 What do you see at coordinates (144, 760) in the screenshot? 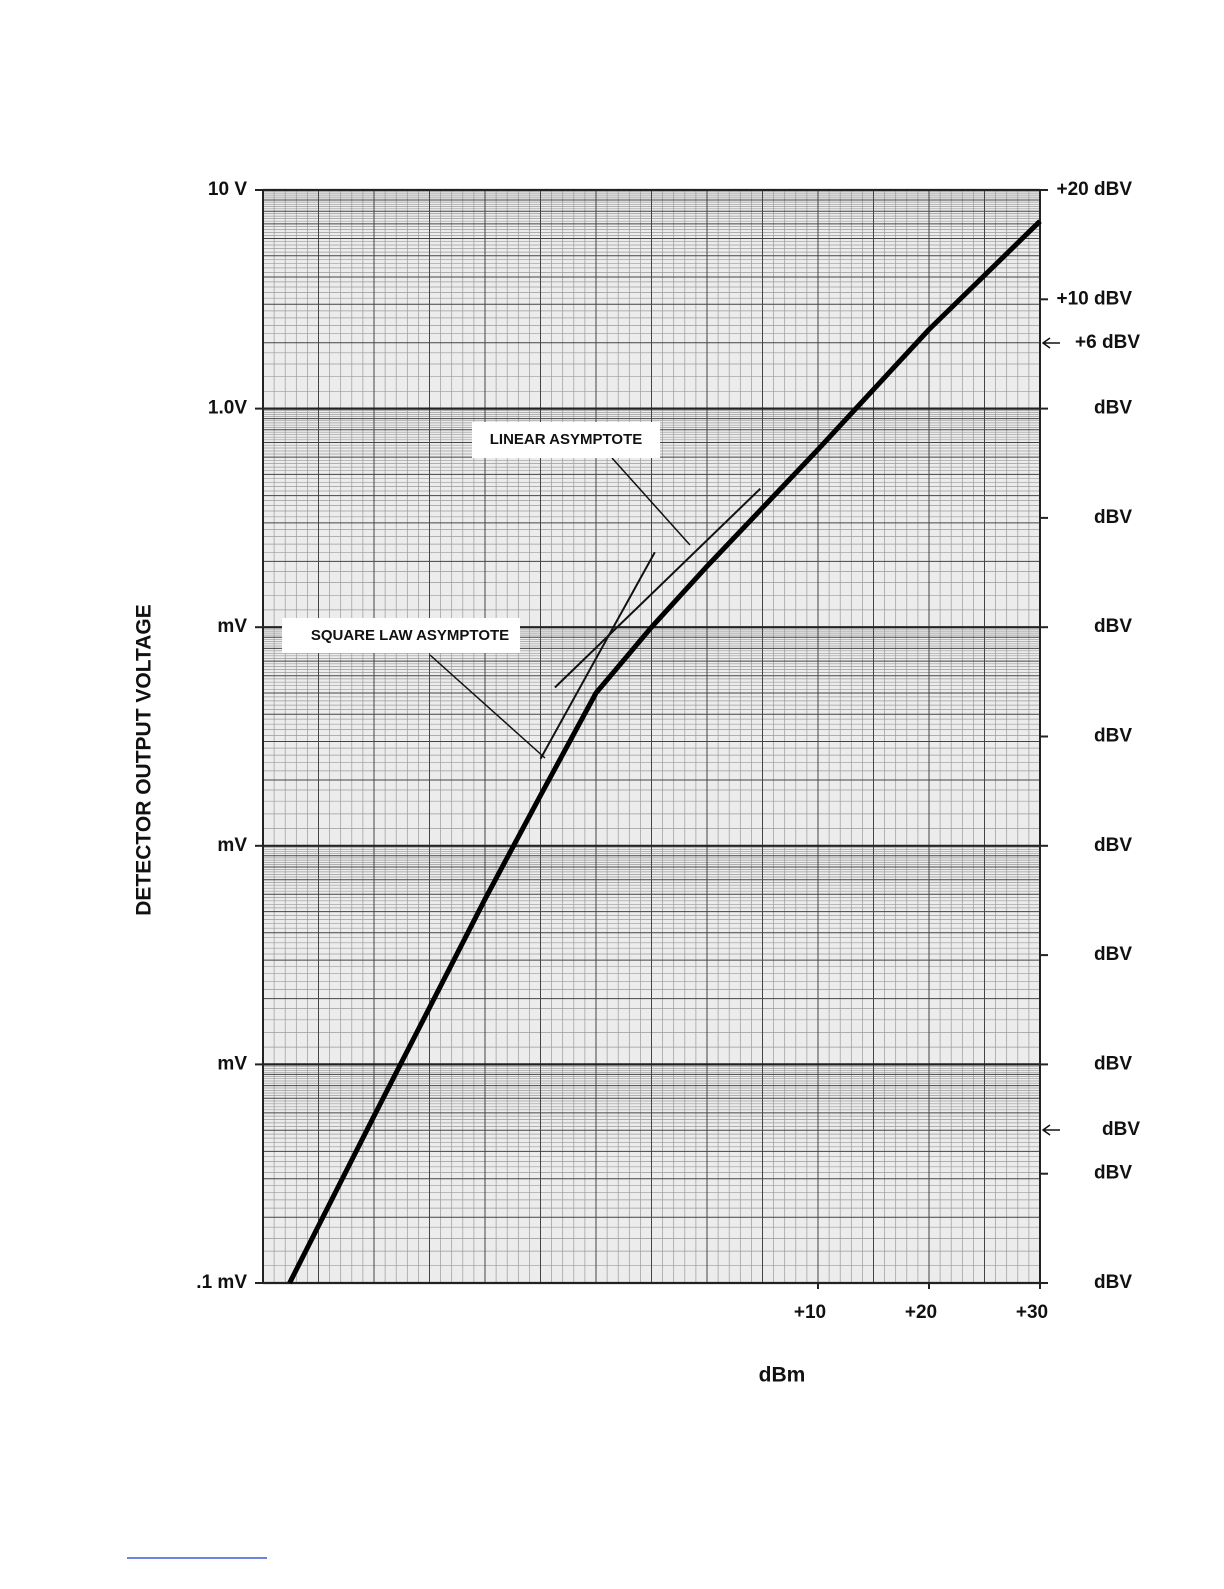
I see `y-axis-title: DETECTOR OUTPUT VOLTAGE` at bounding box center [144, 760].